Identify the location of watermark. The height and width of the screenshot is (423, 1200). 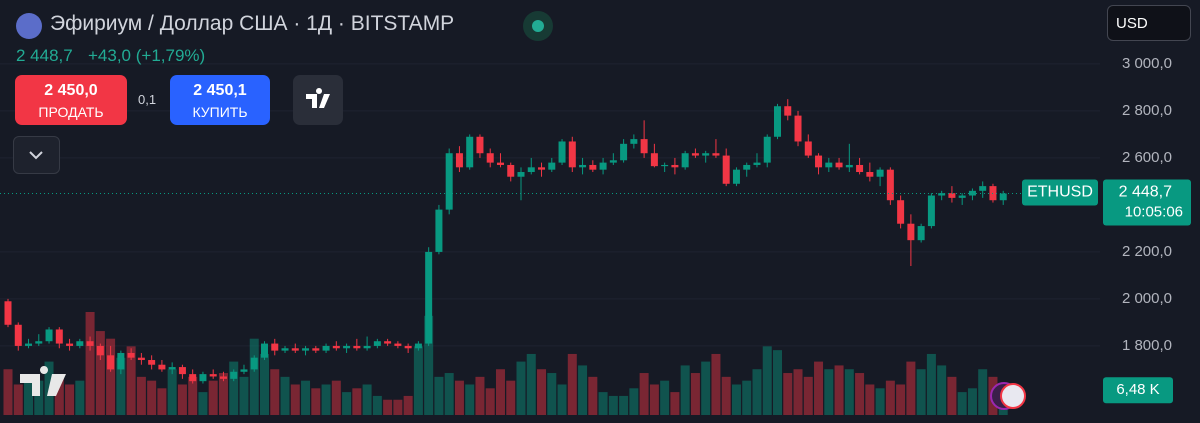
(43, 381).